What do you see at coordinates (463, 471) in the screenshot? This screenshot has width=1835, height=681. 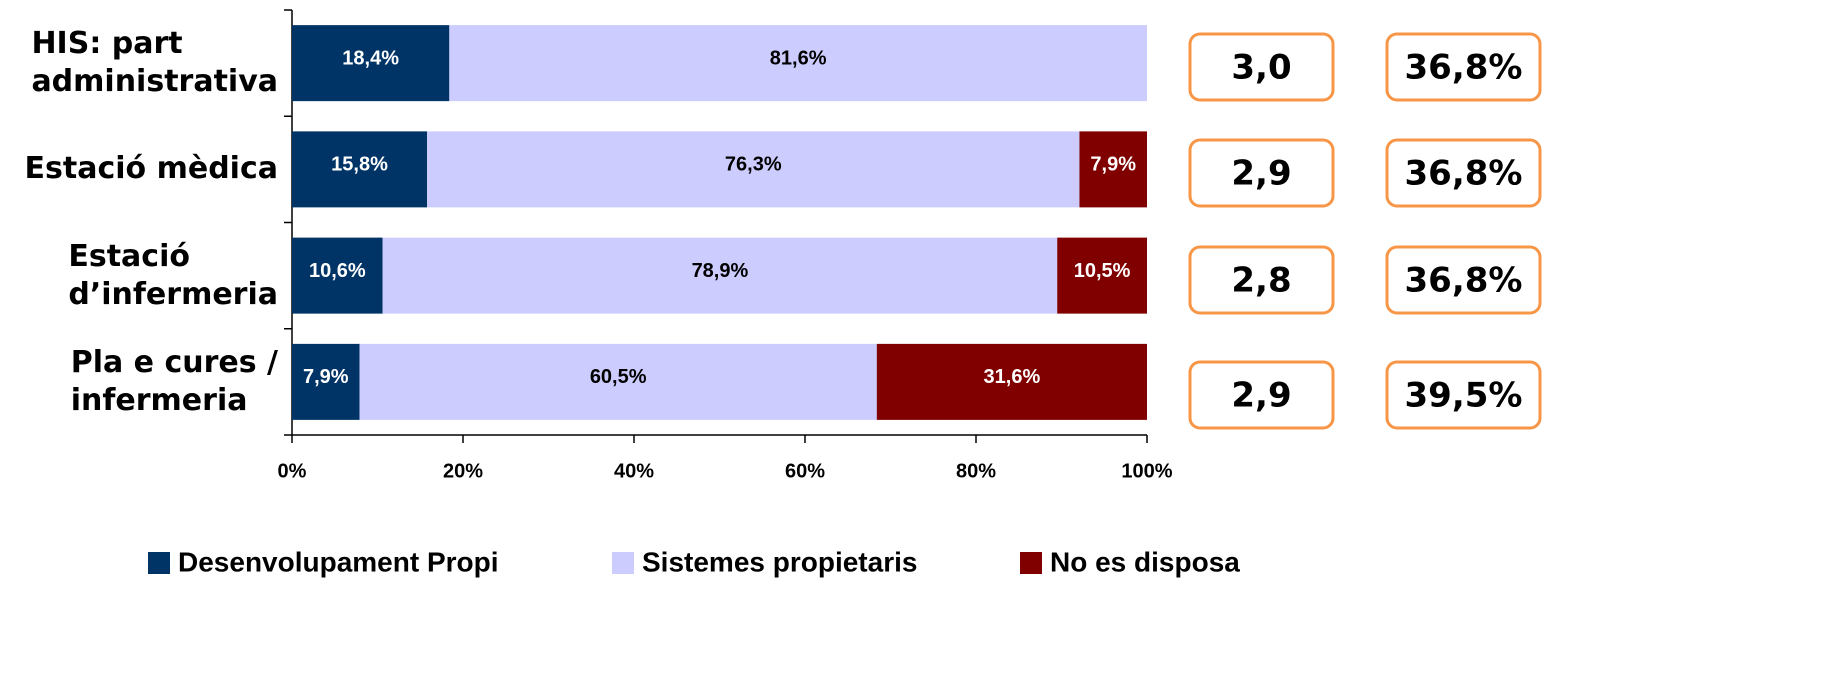 I see `x-tick-label: 20%` at bounding box center [463, 471].